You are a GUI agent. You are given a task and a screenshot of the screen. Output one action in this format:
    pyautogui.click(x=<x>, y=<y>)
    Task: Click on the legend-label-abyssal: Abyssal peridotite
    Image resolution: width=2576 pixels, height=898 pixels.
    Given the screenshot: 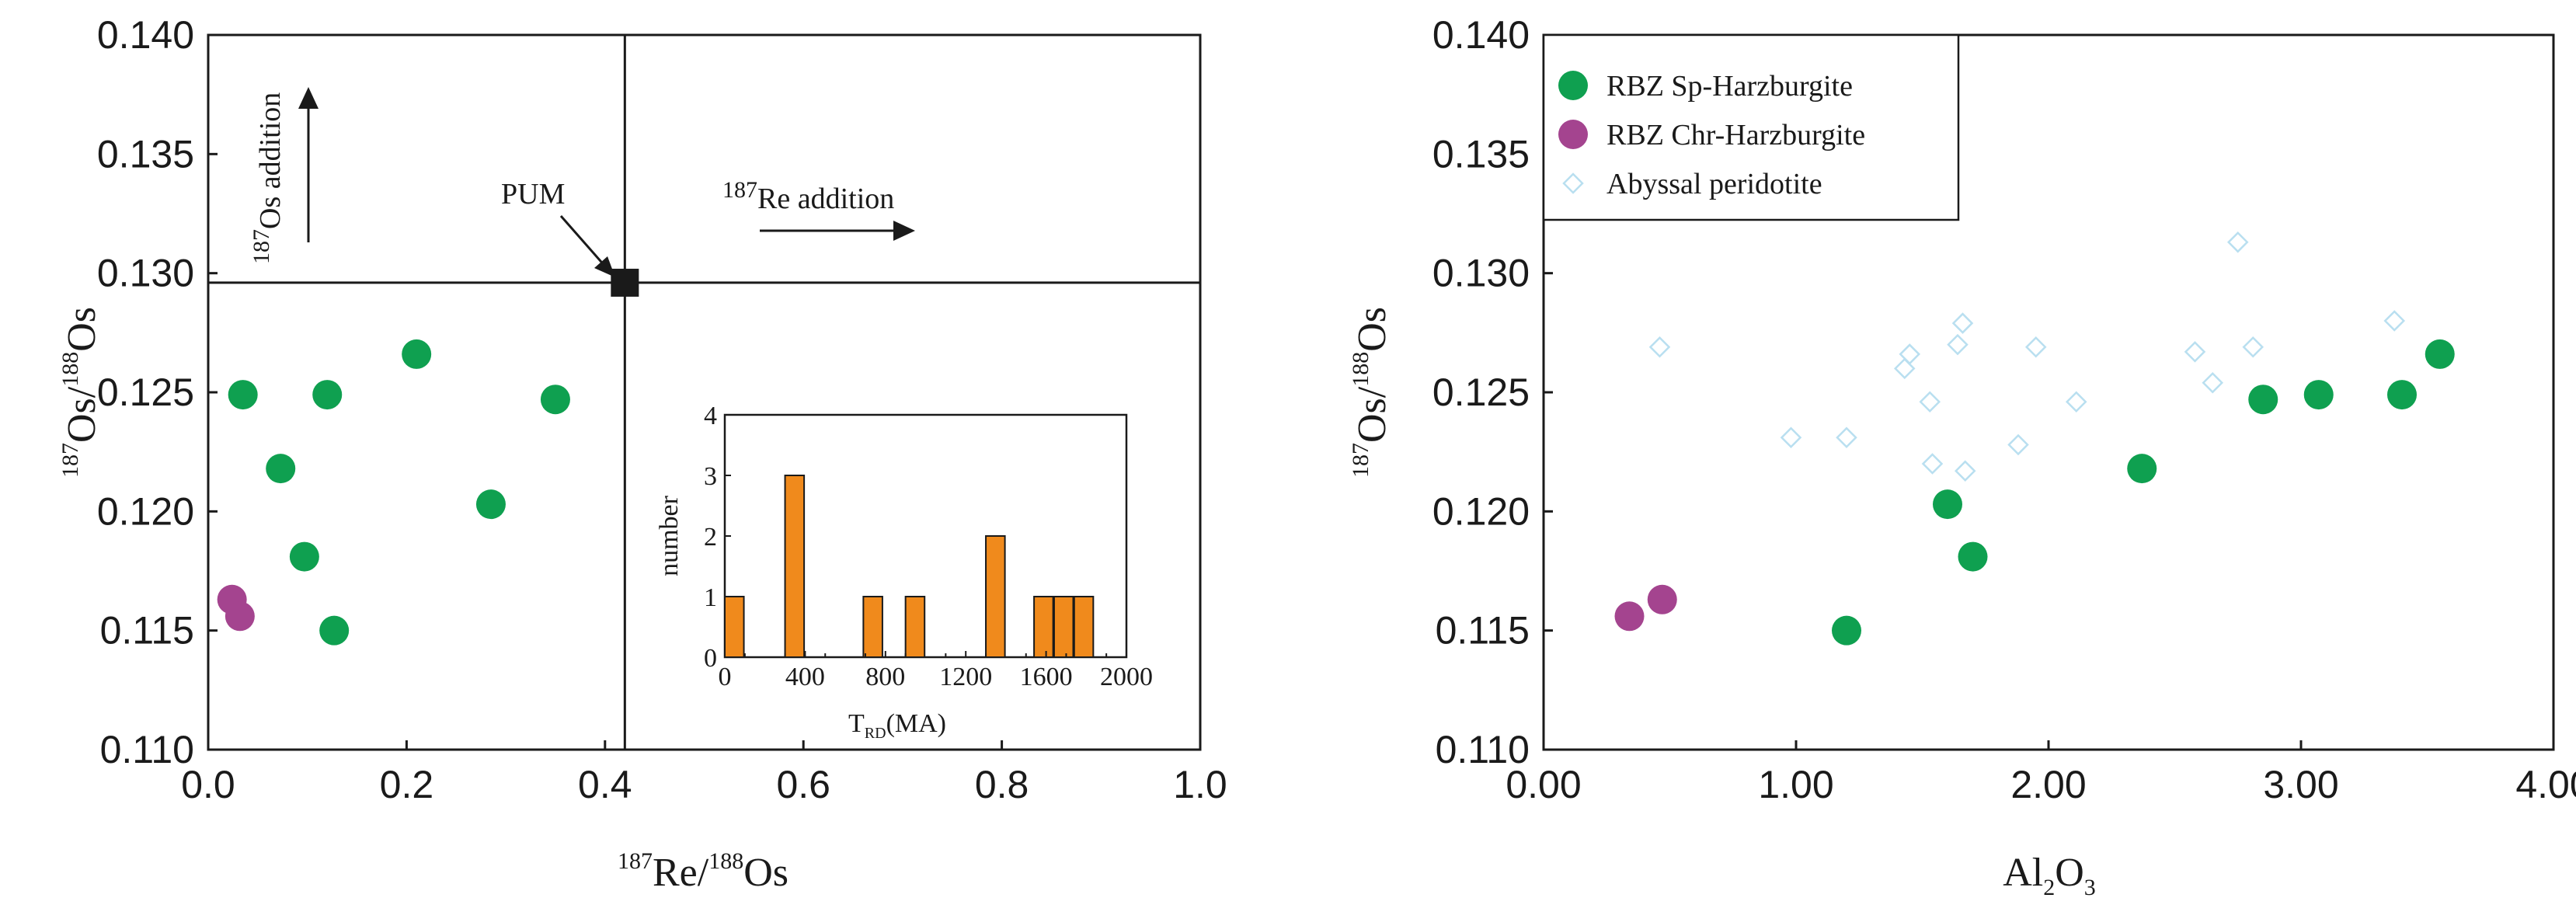 What is the action you would take?
    pyautogui.click(x=1714, y=184)
    